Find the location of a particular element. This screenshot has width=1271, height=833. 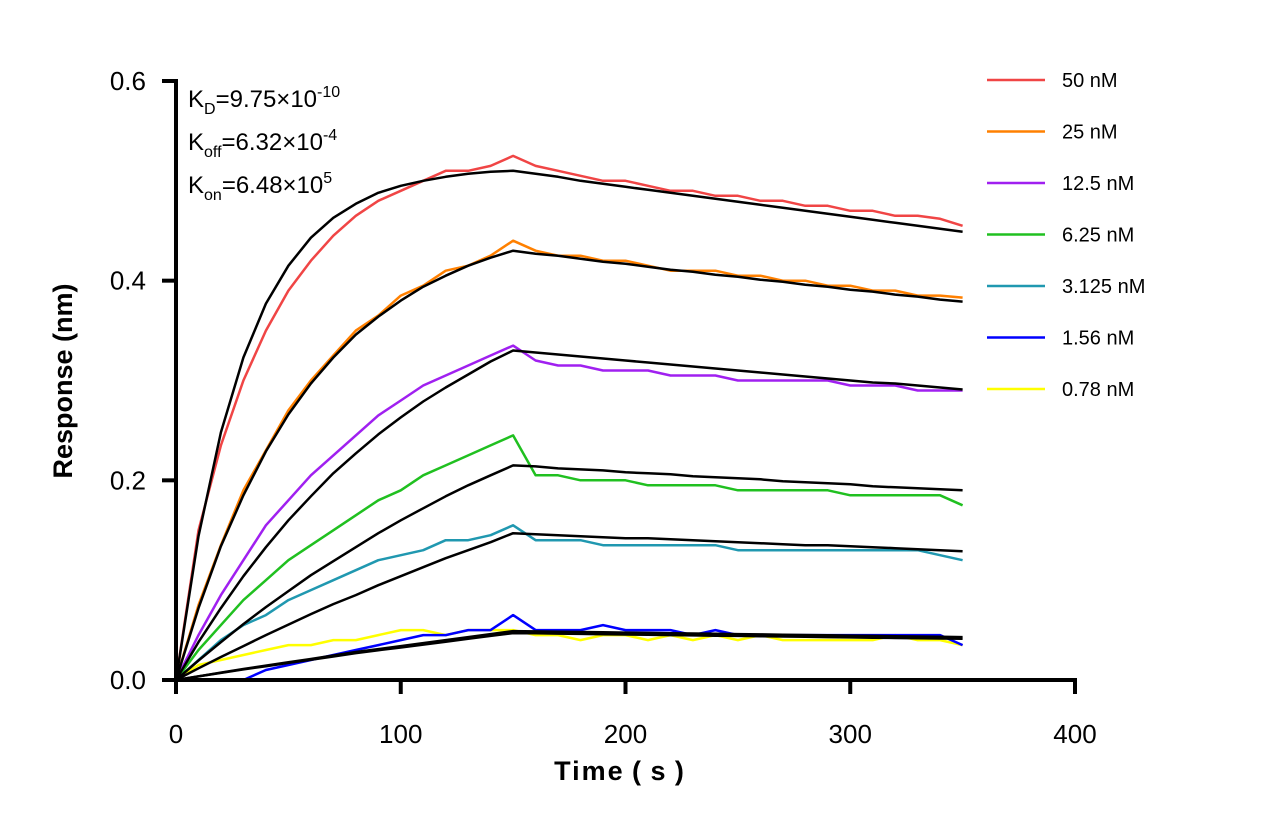

y-tick-label: 0.6 is located at coordinates (128, 81).